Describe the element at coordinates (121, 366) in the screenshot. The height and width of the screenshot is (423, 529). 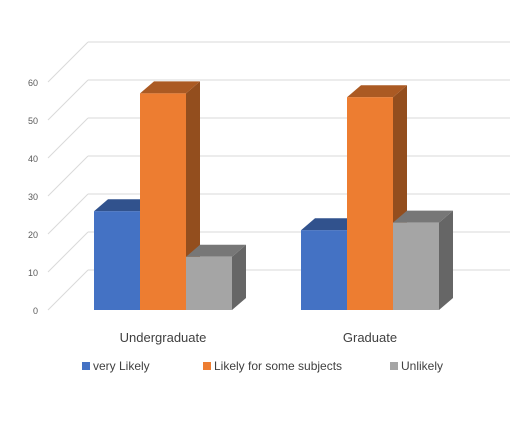
I see `legend-label: very Likely` at that location.